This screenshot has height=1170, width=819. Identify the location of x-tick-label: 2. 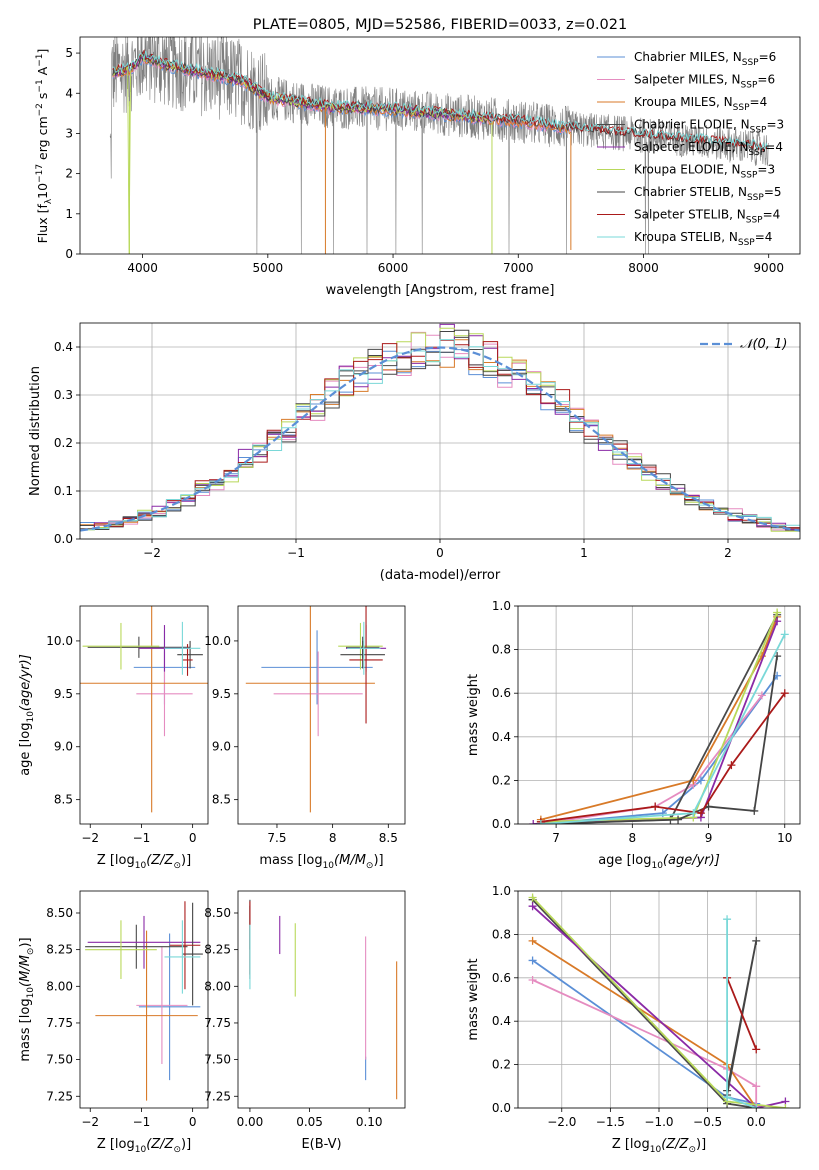
(728, 553).